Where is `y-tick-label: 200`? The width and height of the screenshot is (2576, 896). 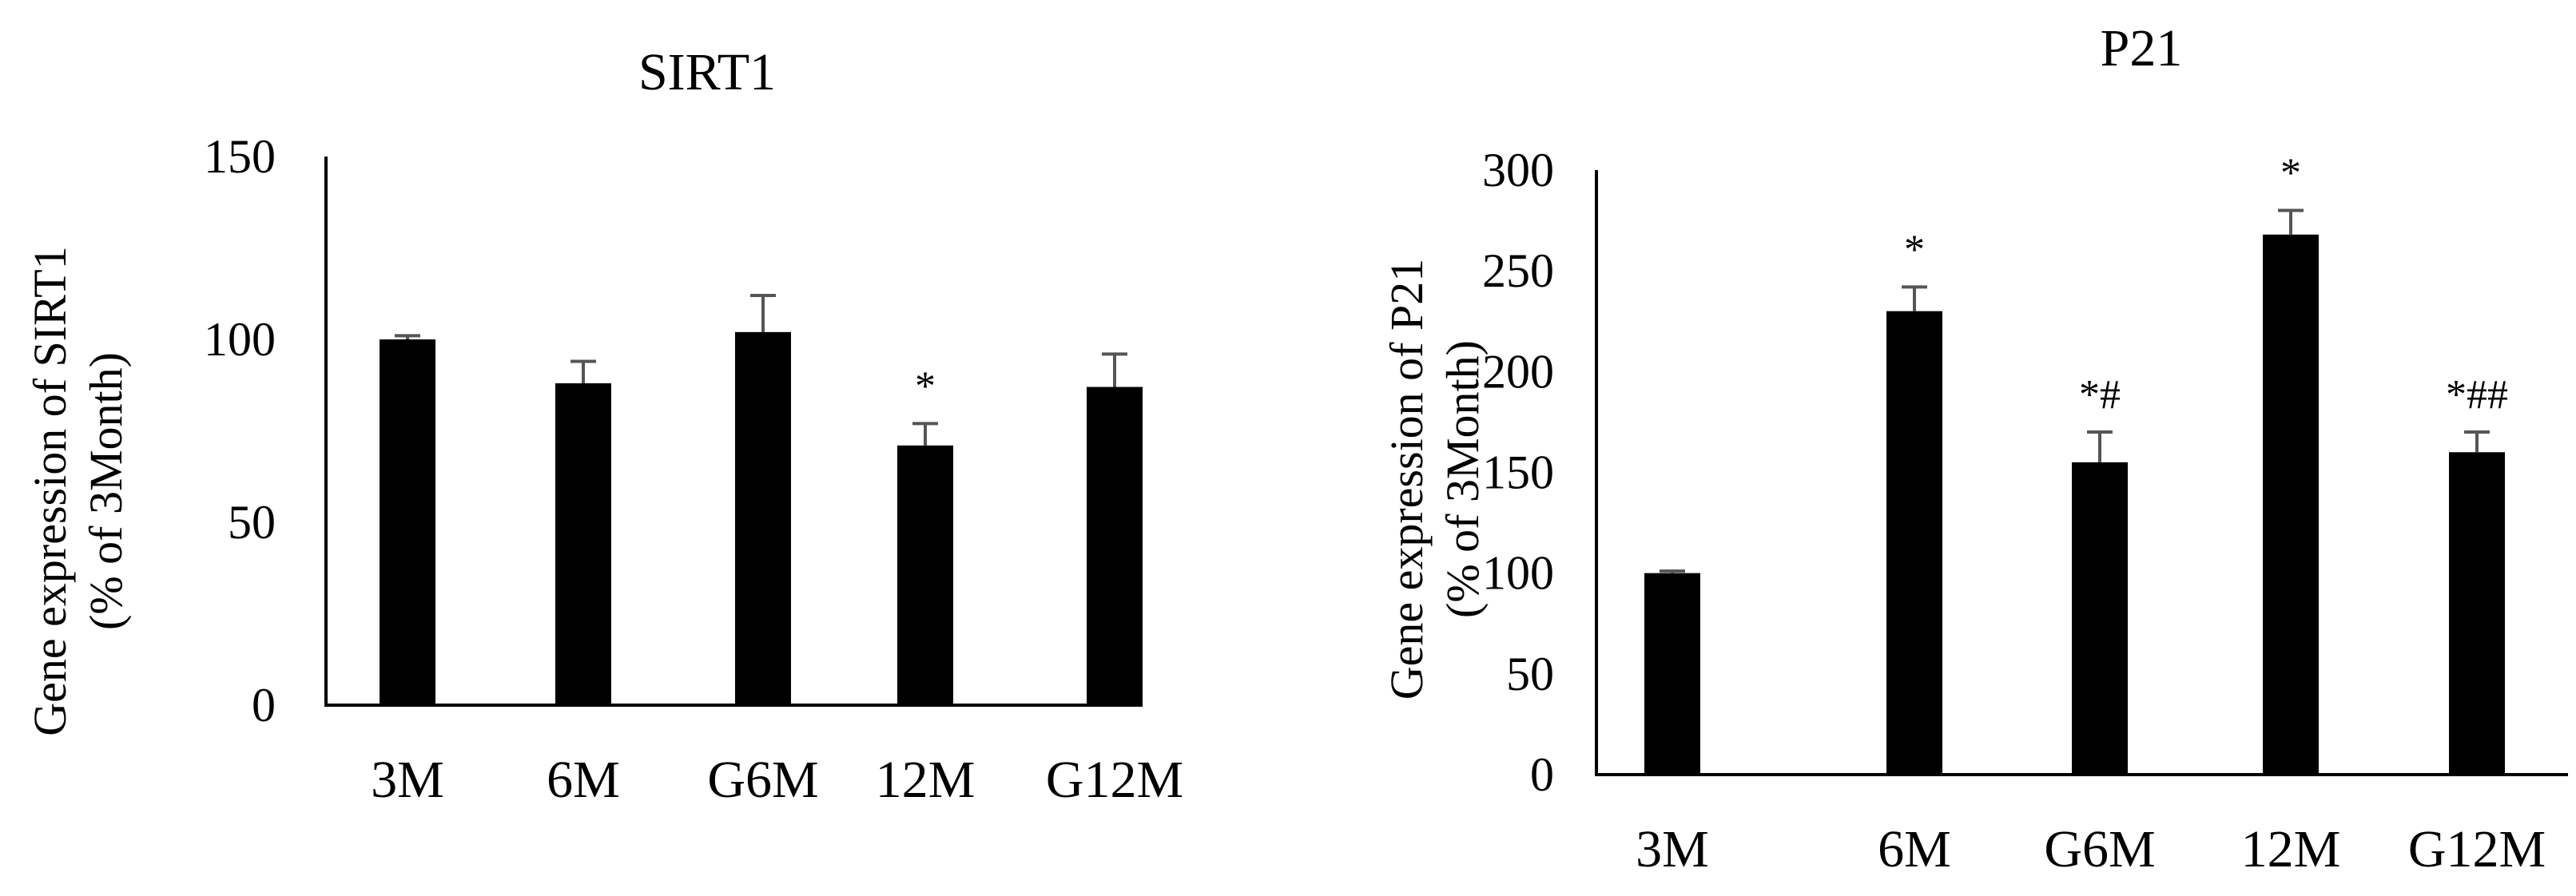 y-tick-label: 200 is located at coordinates (1518, 371).